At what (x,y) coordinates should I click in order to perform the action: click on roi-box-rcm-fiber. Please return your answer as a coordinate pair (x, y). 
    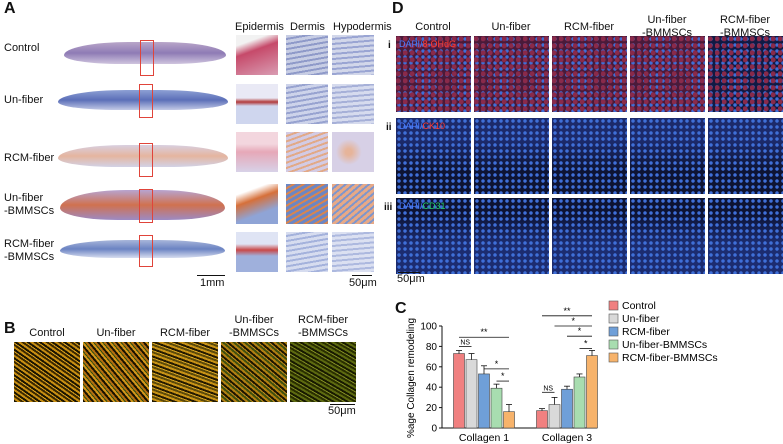
    Looking at the image, I should click on (146, 160).